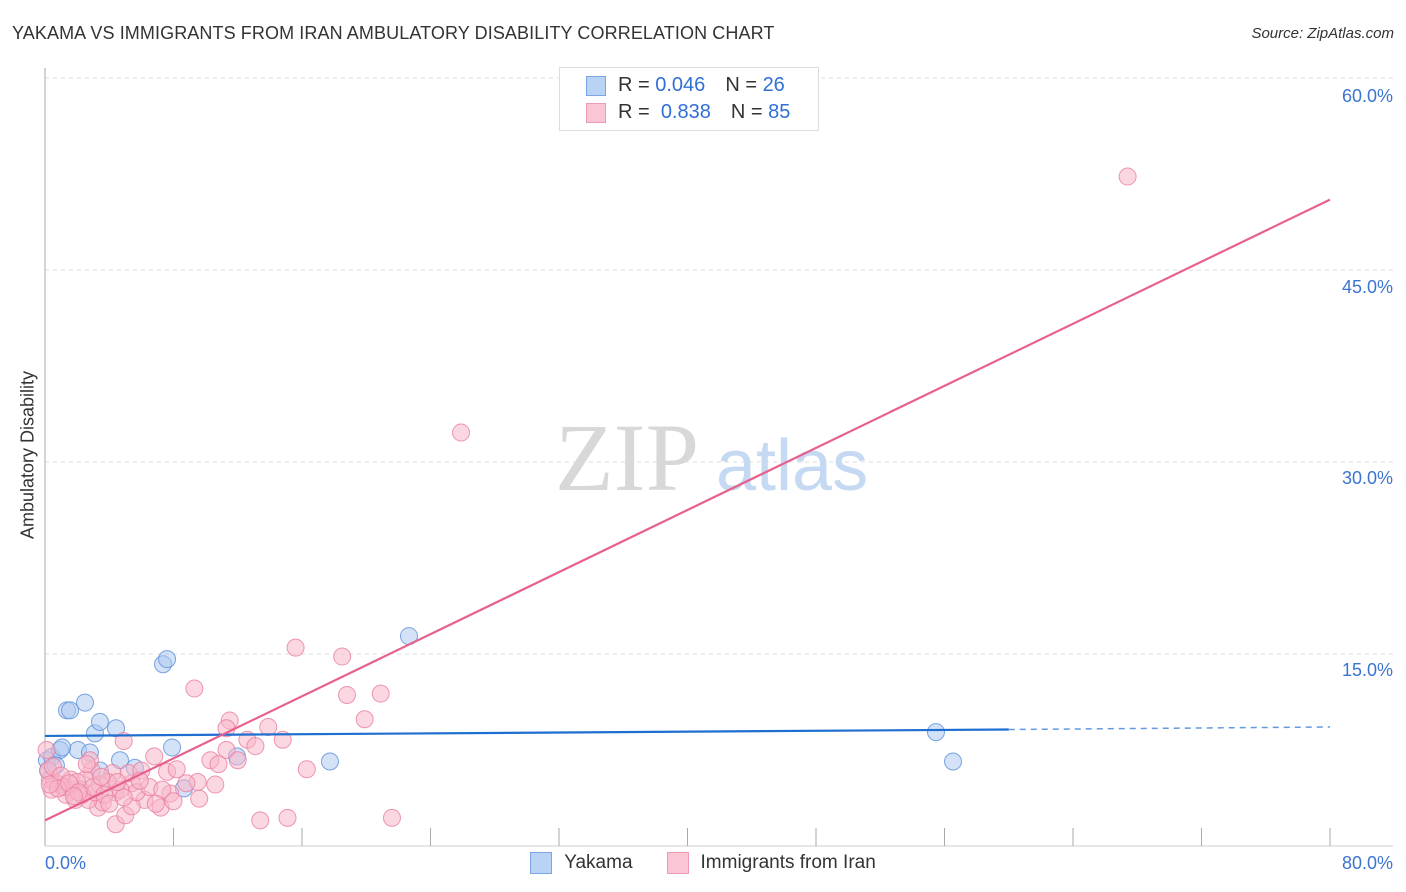 This screenshot has width=1406, height=892. What do you see at coordinates (66, 863) in the screenshot?
I see `x-tick-label: 0.0%` at bounding box center [66, 863].